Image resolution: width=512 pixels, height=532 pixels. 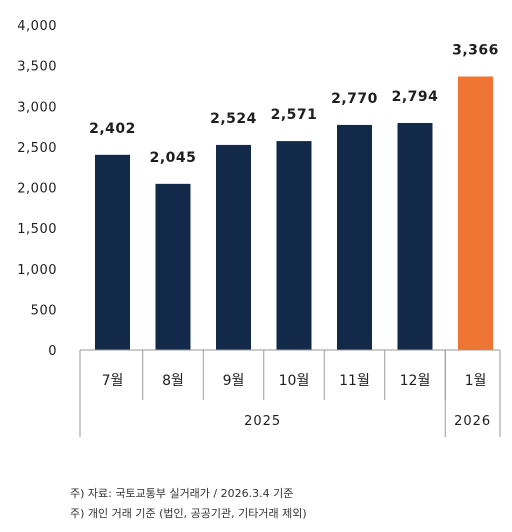 I want to click on data-label: 2,794, so click(x=415, y=97).